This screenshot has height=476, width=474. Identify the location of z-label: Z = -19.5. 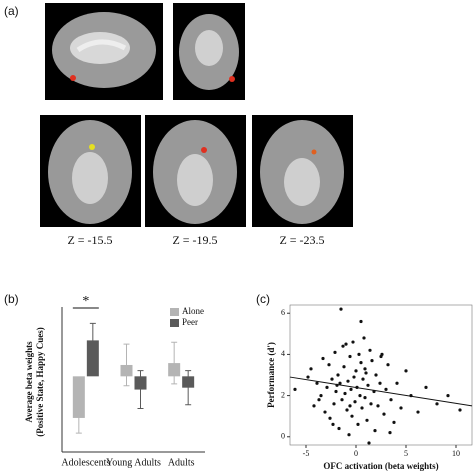
(194, 240).